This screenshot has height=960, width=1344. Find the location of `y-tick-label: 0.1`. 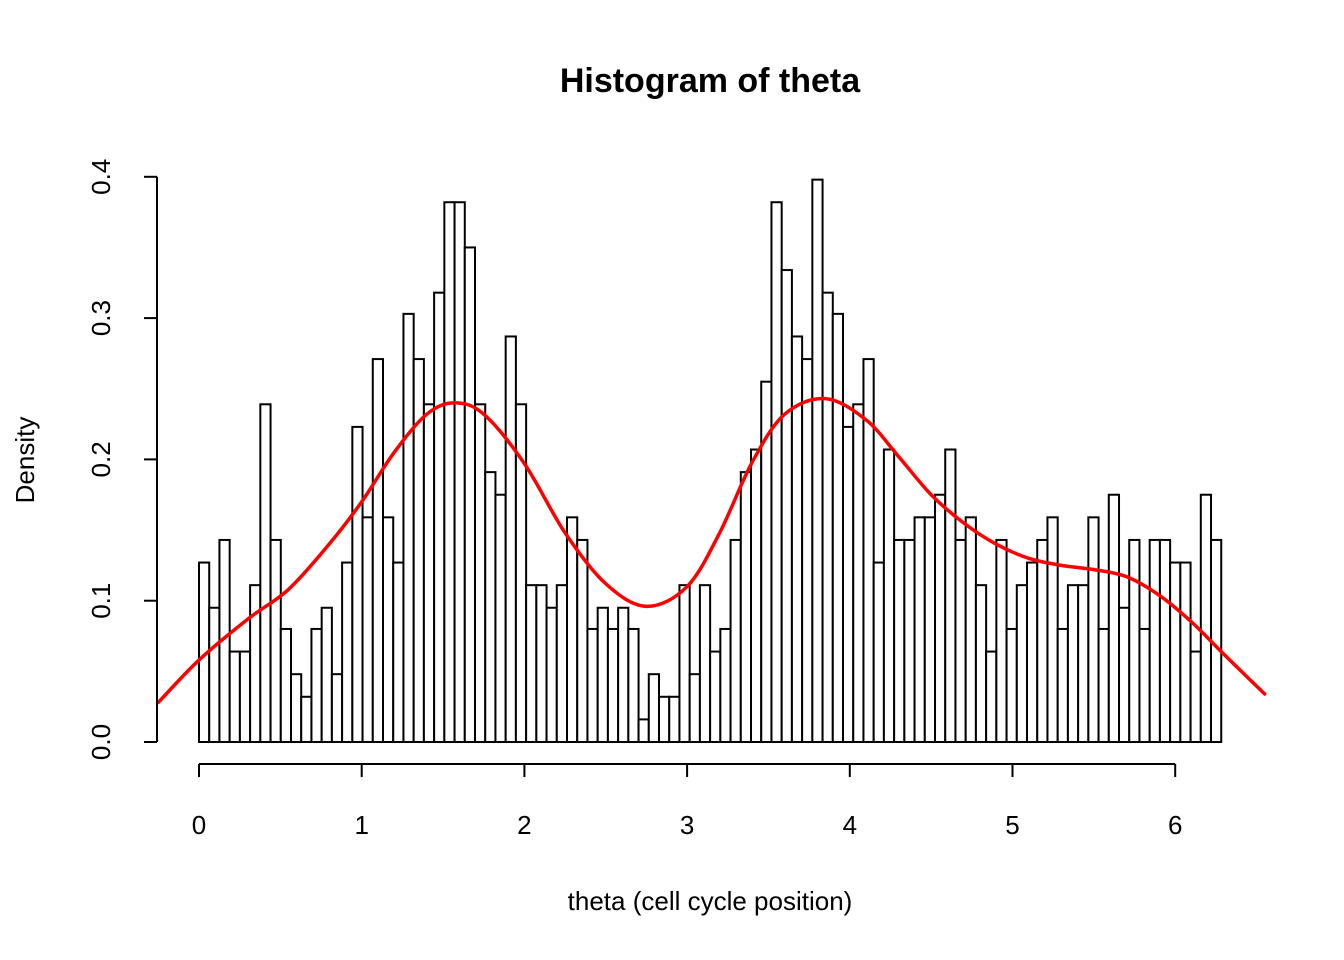

y-tick-label: 0.1 is located at coordinates (101, 601).